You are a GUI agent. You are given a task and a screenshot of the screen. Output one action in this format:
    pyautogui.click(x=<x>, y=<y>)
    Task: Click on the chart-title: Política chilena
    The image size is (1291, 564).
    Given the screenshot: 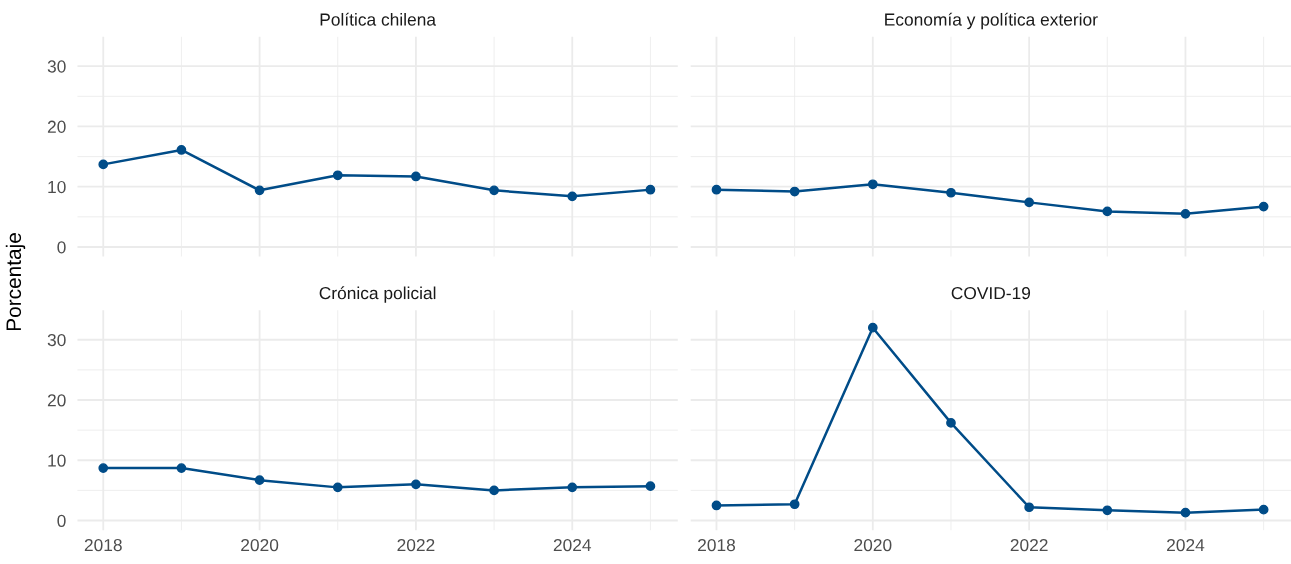 What is the action you would take?
    pyautogui.click(x=378, y=19)
    